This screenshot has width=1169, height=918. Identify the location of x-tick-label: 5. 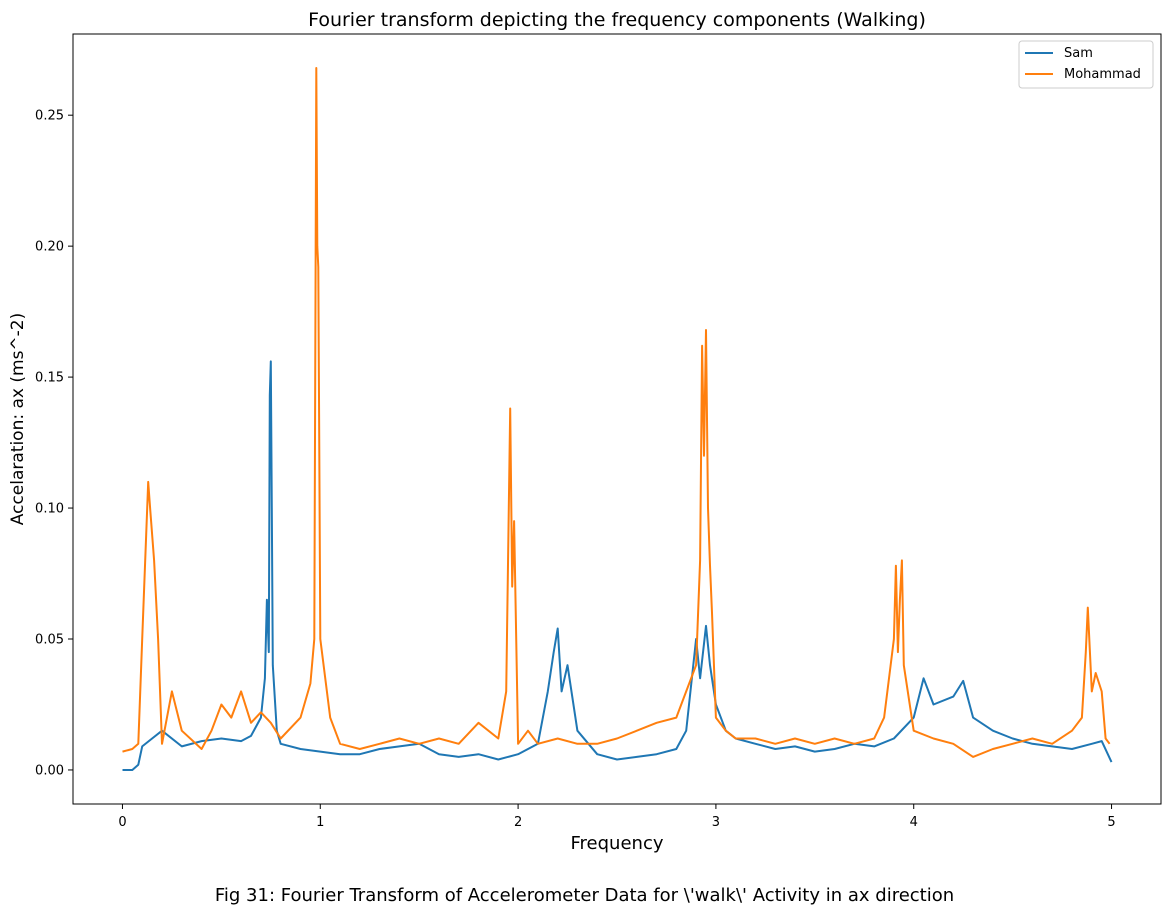
(1111, 822).